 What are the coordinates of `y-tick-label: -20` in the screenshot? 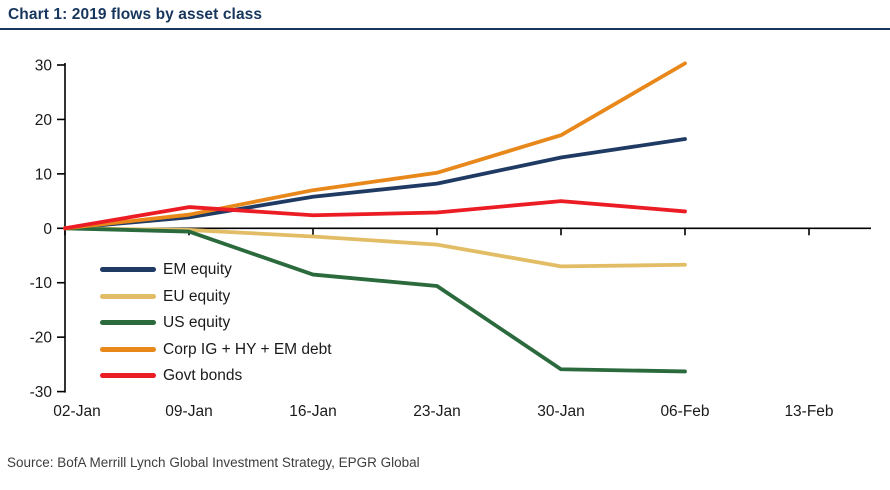 It's located at (41, 338).